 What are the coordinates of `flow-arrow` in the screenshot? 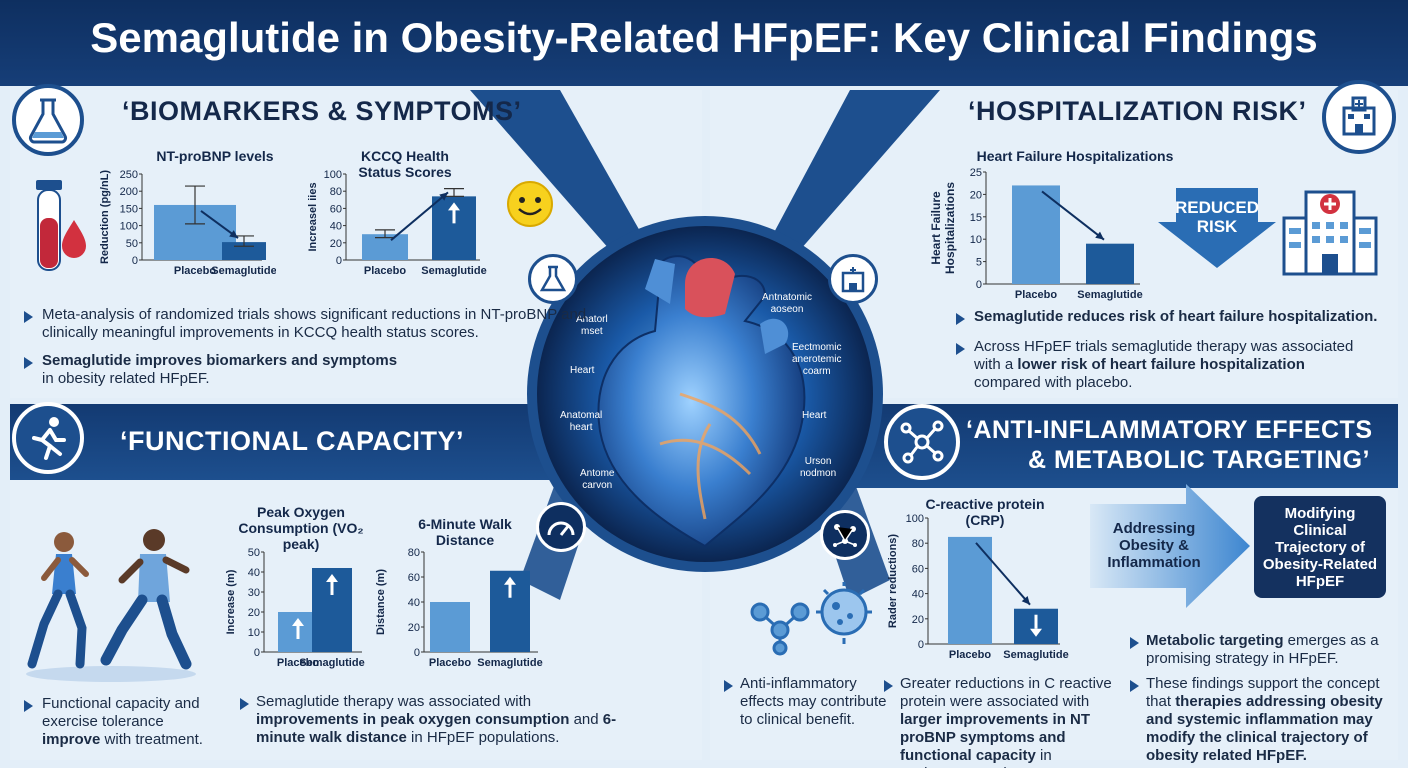 It's located at (1170, 546).